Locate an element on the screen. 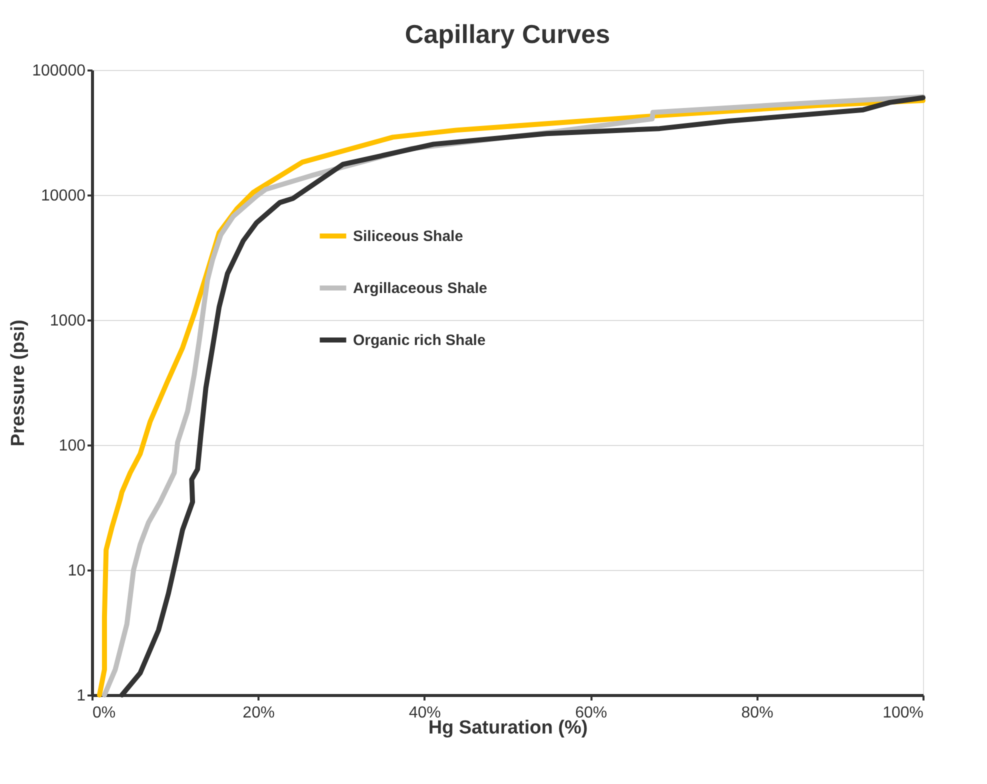 This screenshot has height=784, width=987. x-tick-label: 20% is located at coordinates (258, 713).